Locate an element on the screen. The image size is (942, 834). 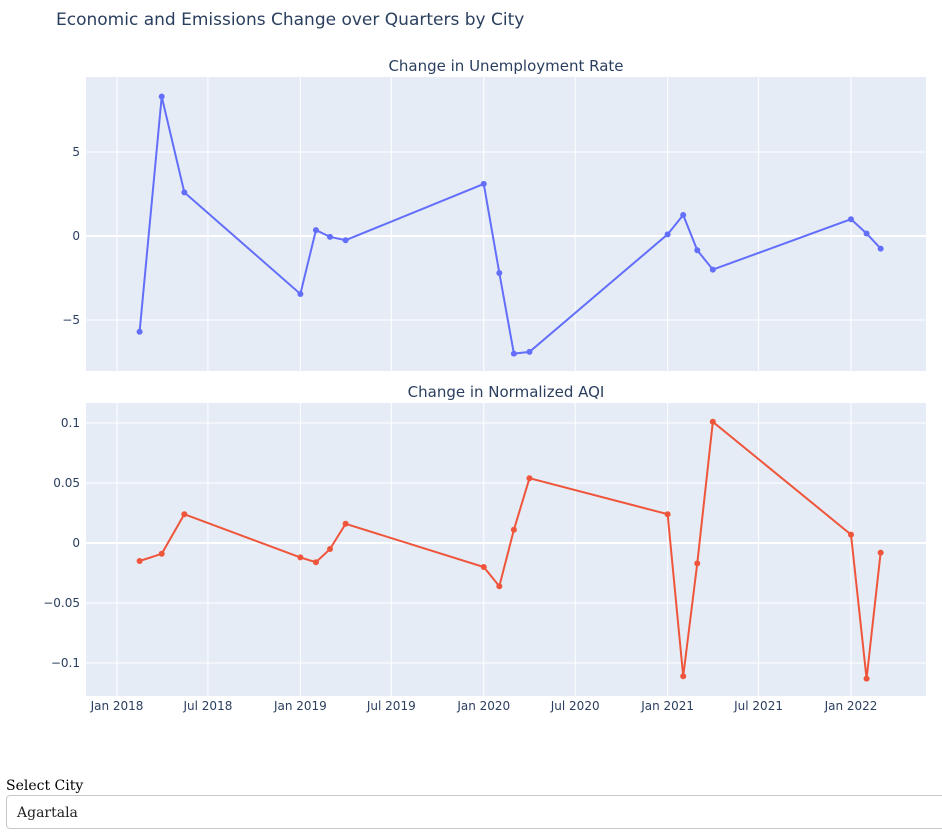
x-tick-label: Jul 2018 is located at coordinates (208, 706).